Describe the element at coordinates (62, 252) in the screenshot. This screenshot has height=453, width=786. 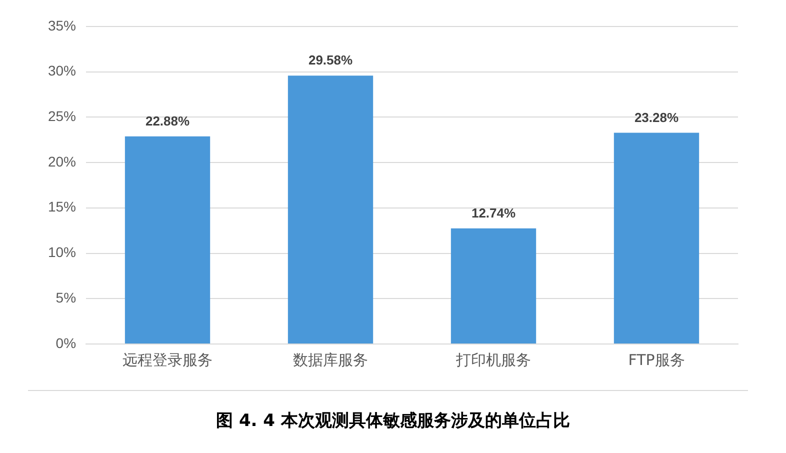
I see `y-tick-label: 10%` at that location.